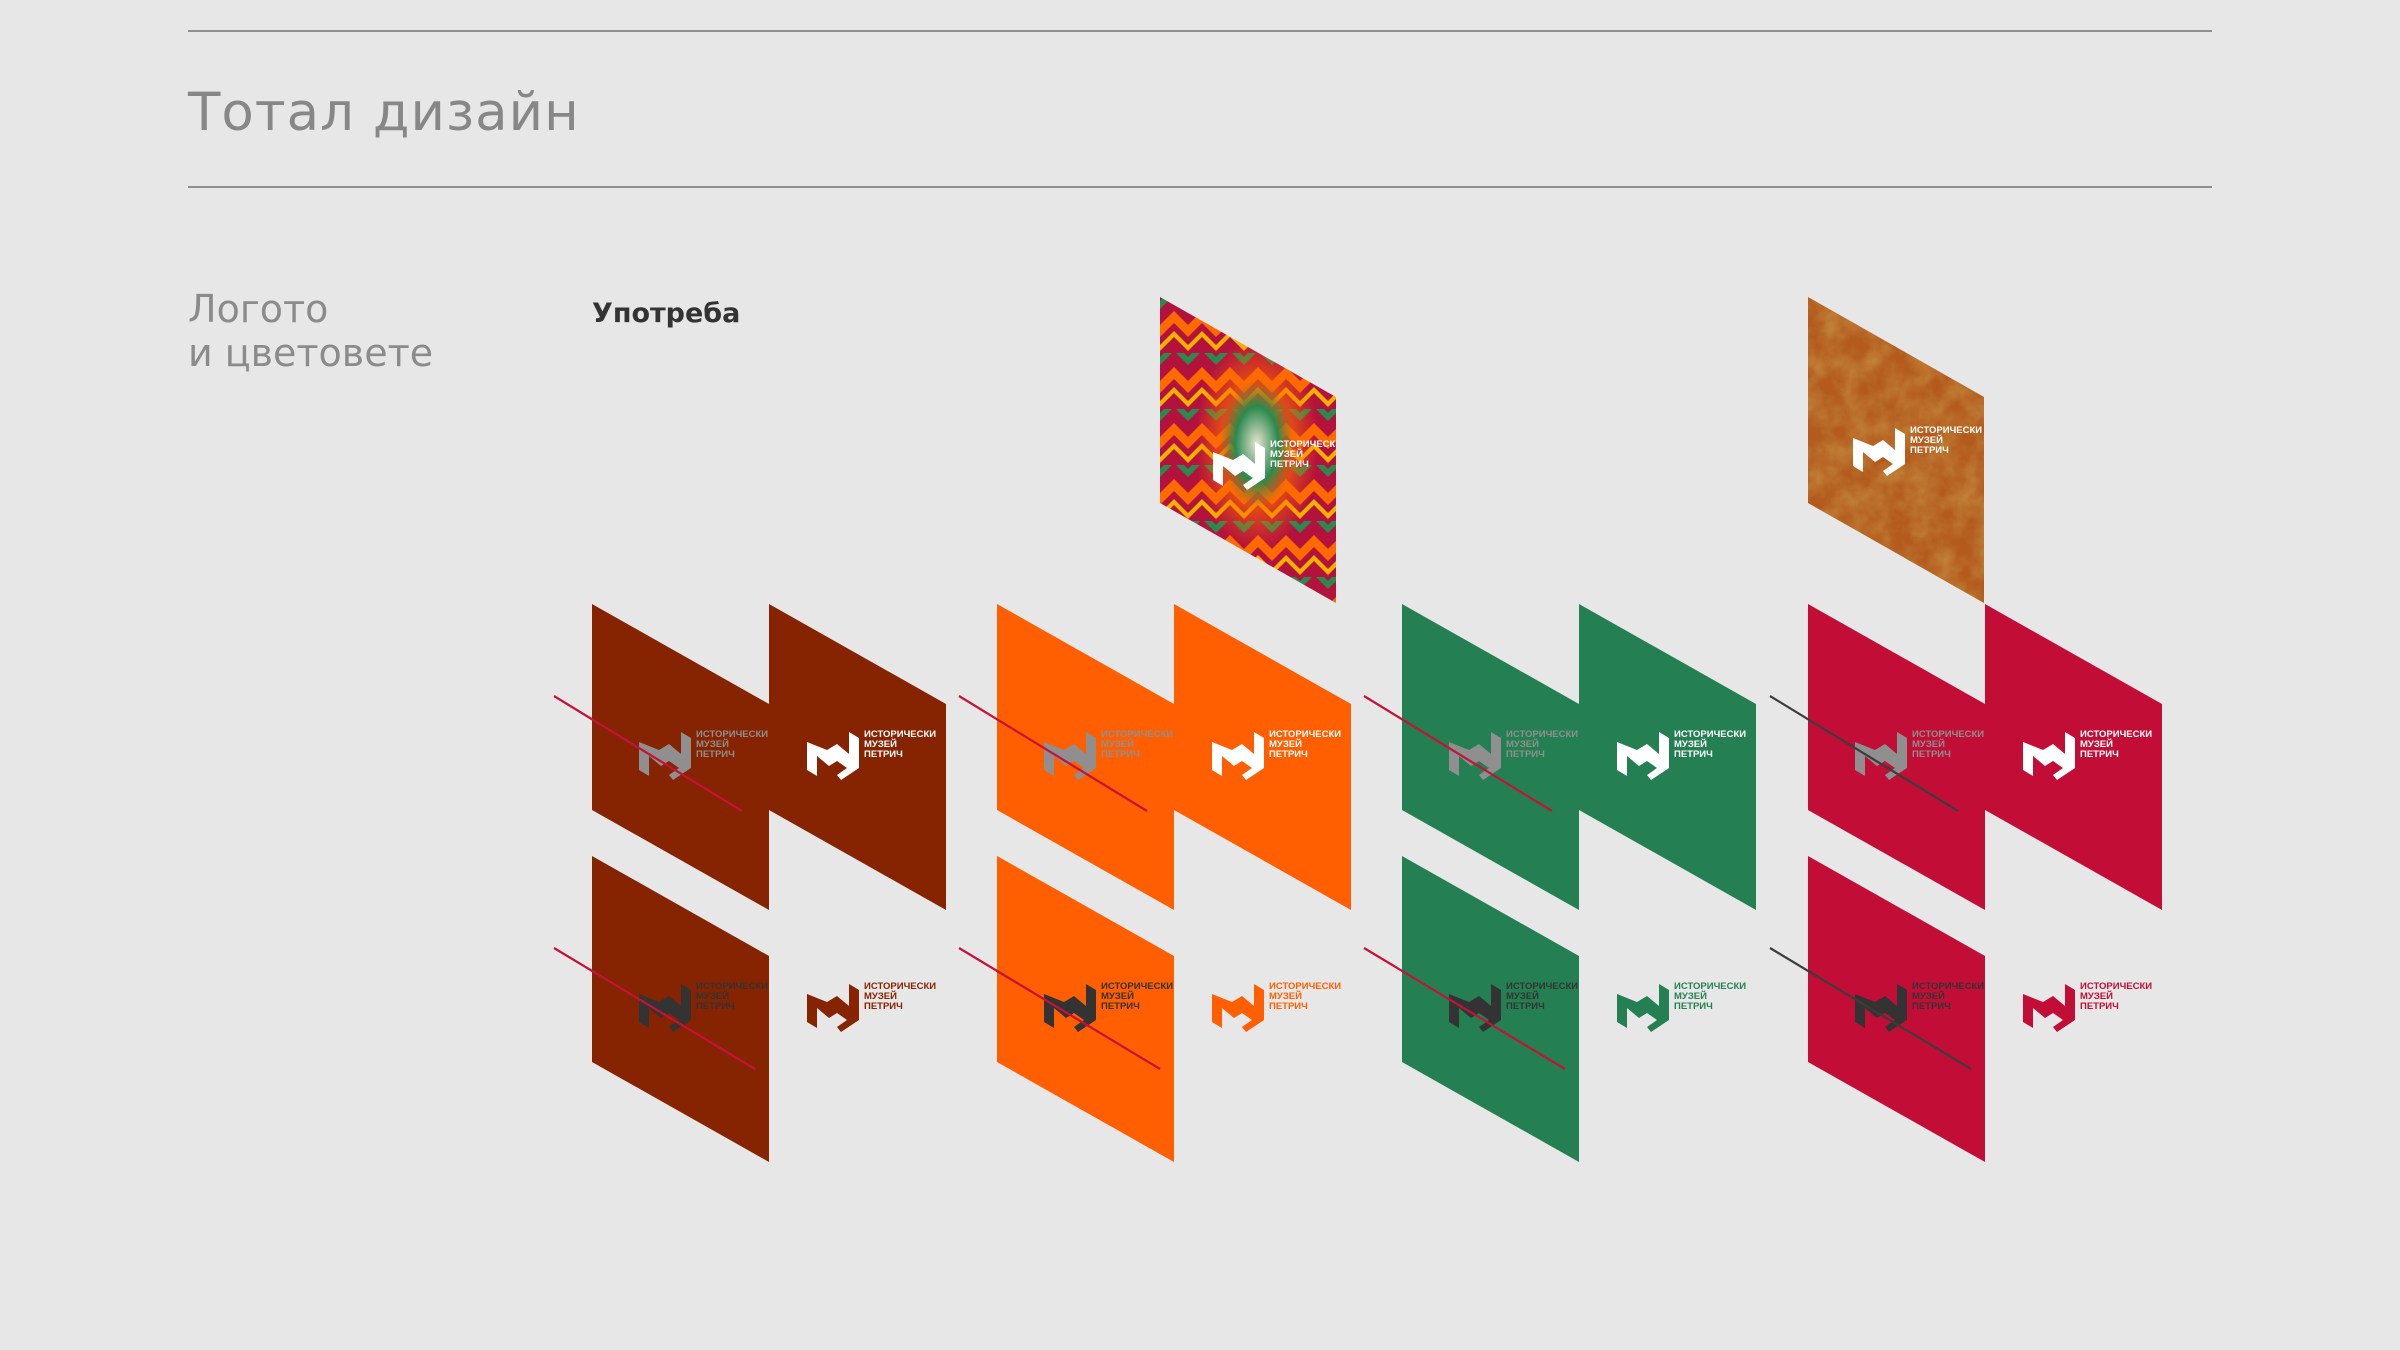  Describe the element at coordinates (1200, 31) in the screenshot. I see `top-rule` at that location.